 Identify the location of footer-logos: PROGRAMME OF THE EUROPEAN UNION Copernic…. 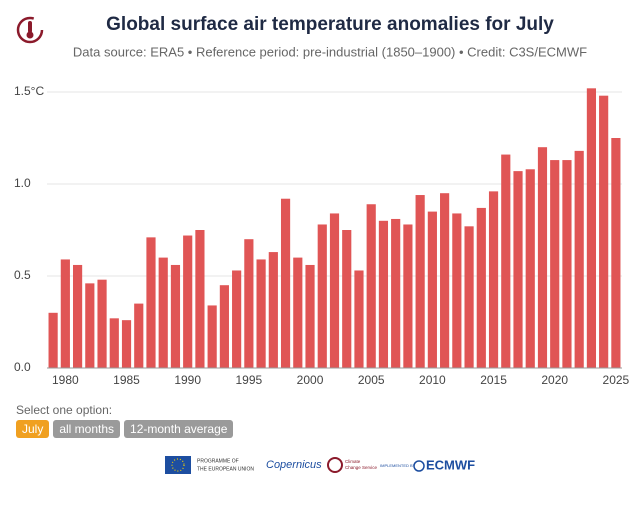
(320, 465).